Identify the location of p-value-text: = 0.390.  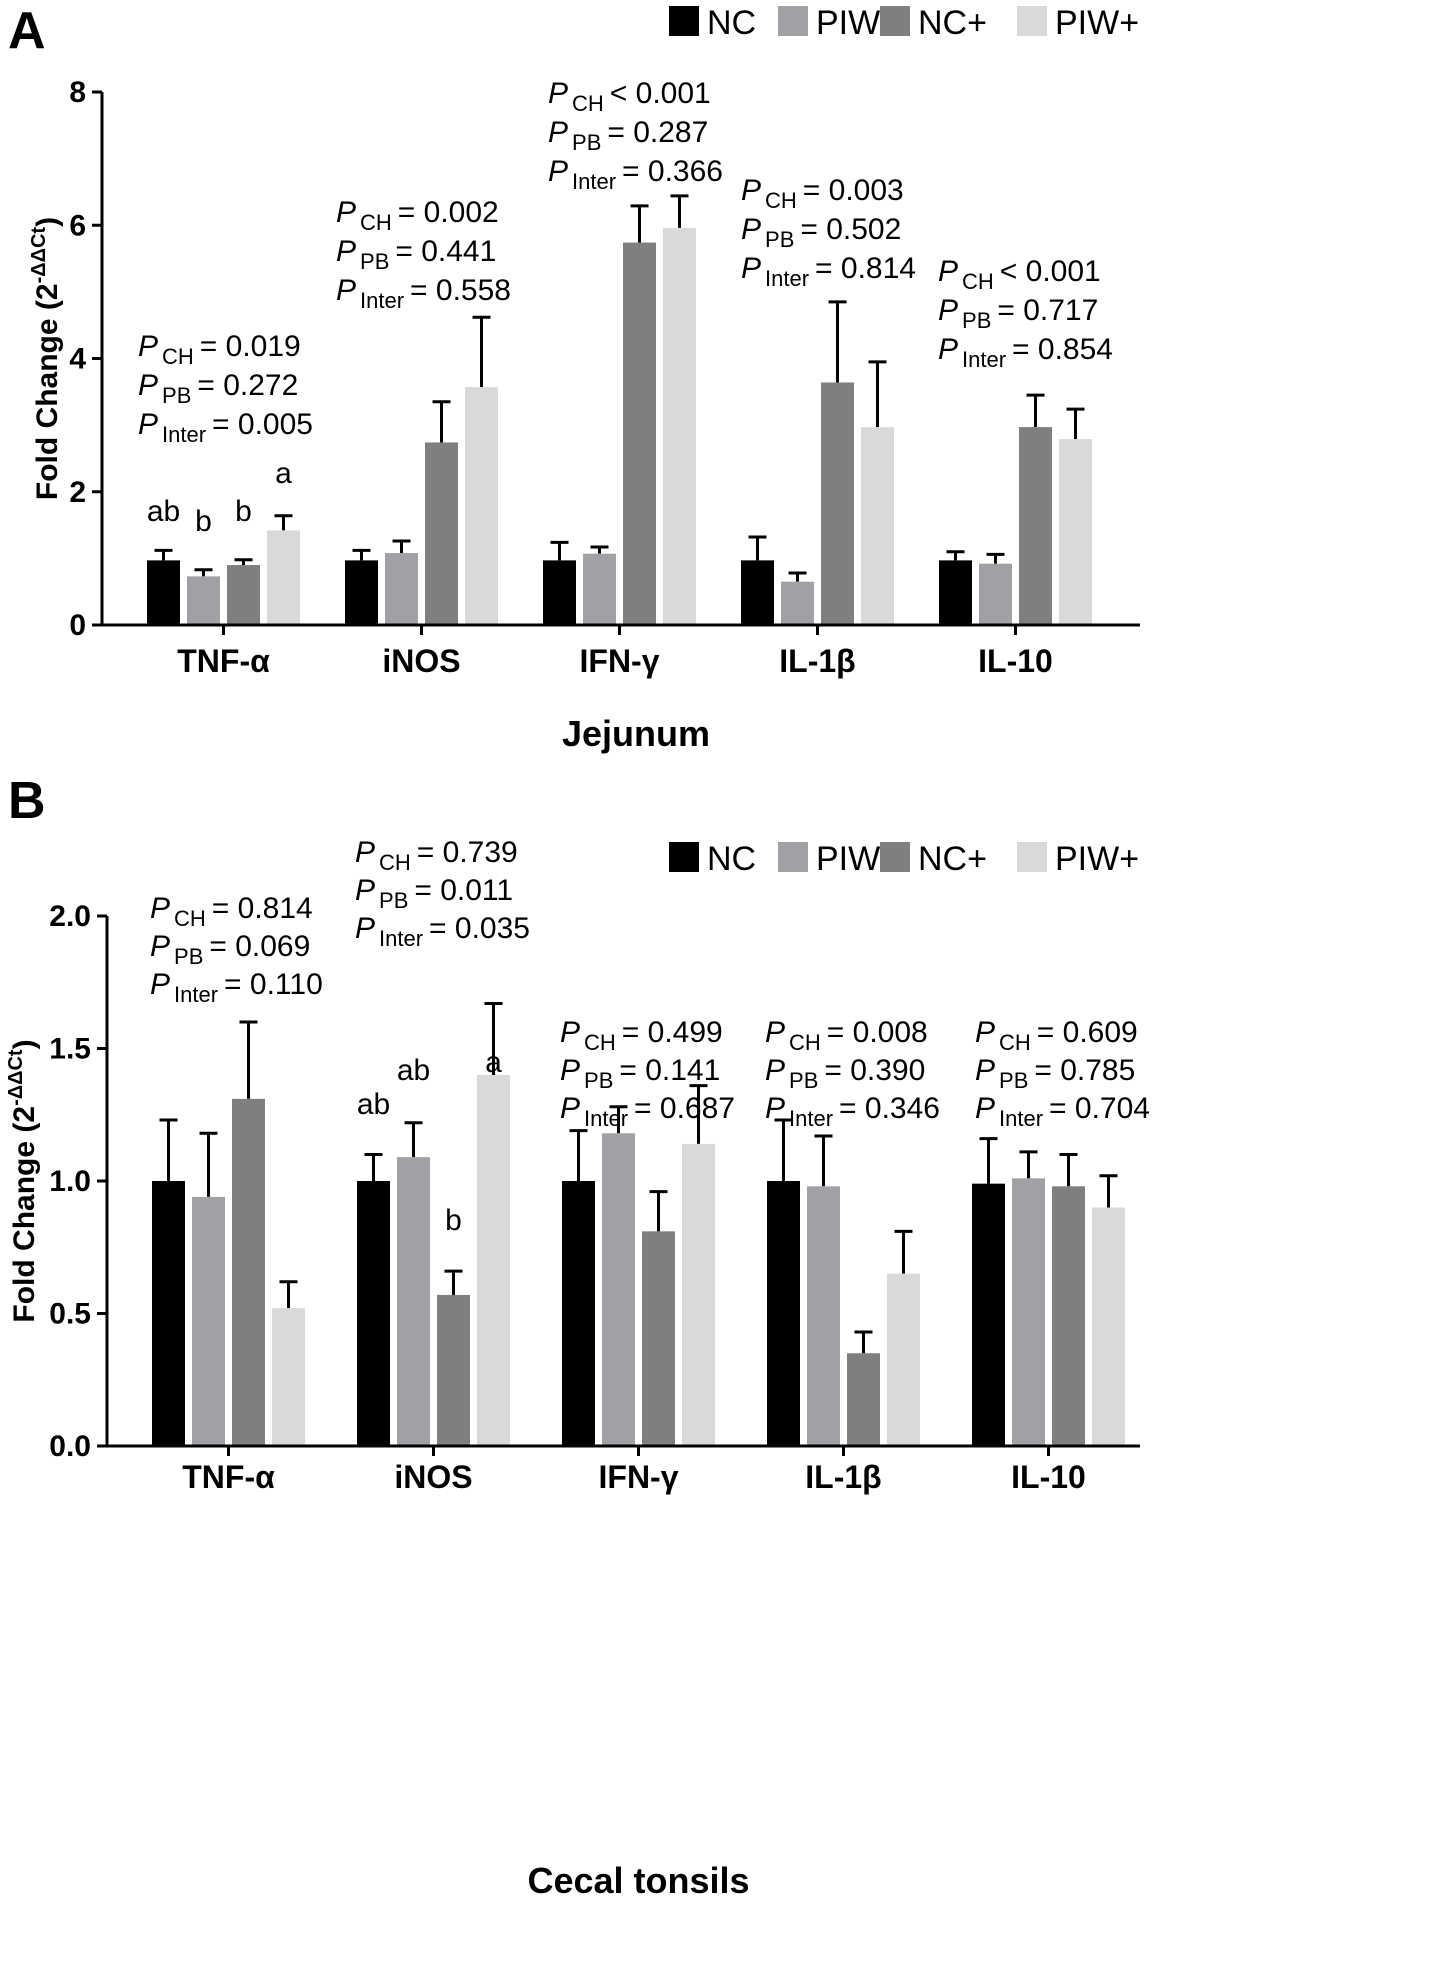
(874, 1070).